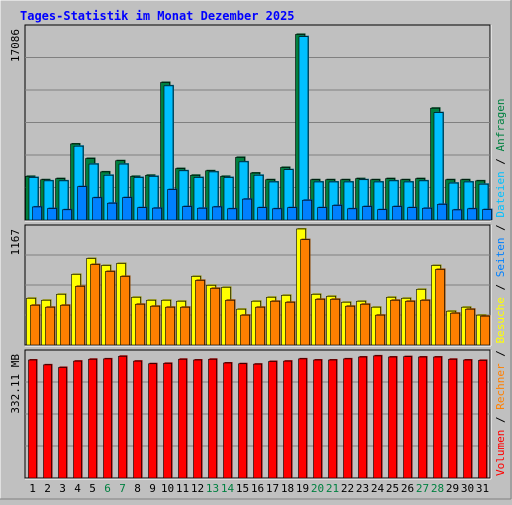  I want to click on x-tick-label: 10, so click(167, 488).